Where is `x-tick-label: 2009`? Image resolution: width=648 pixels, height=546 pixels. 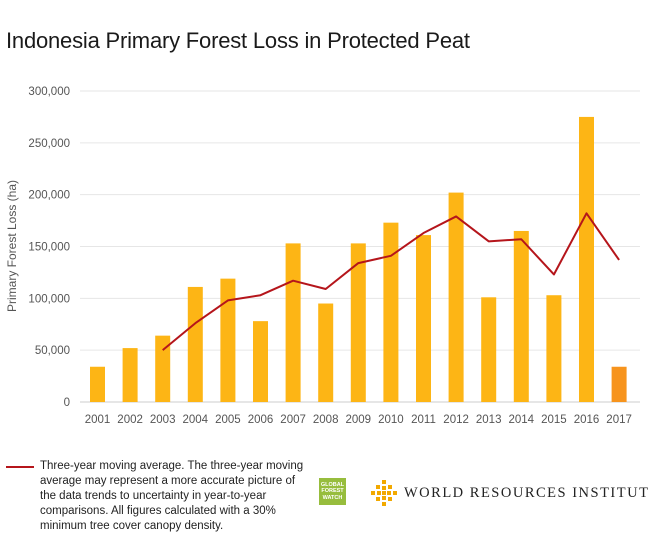
x-tick-label: 2009 is located at coordinates (359, 420).